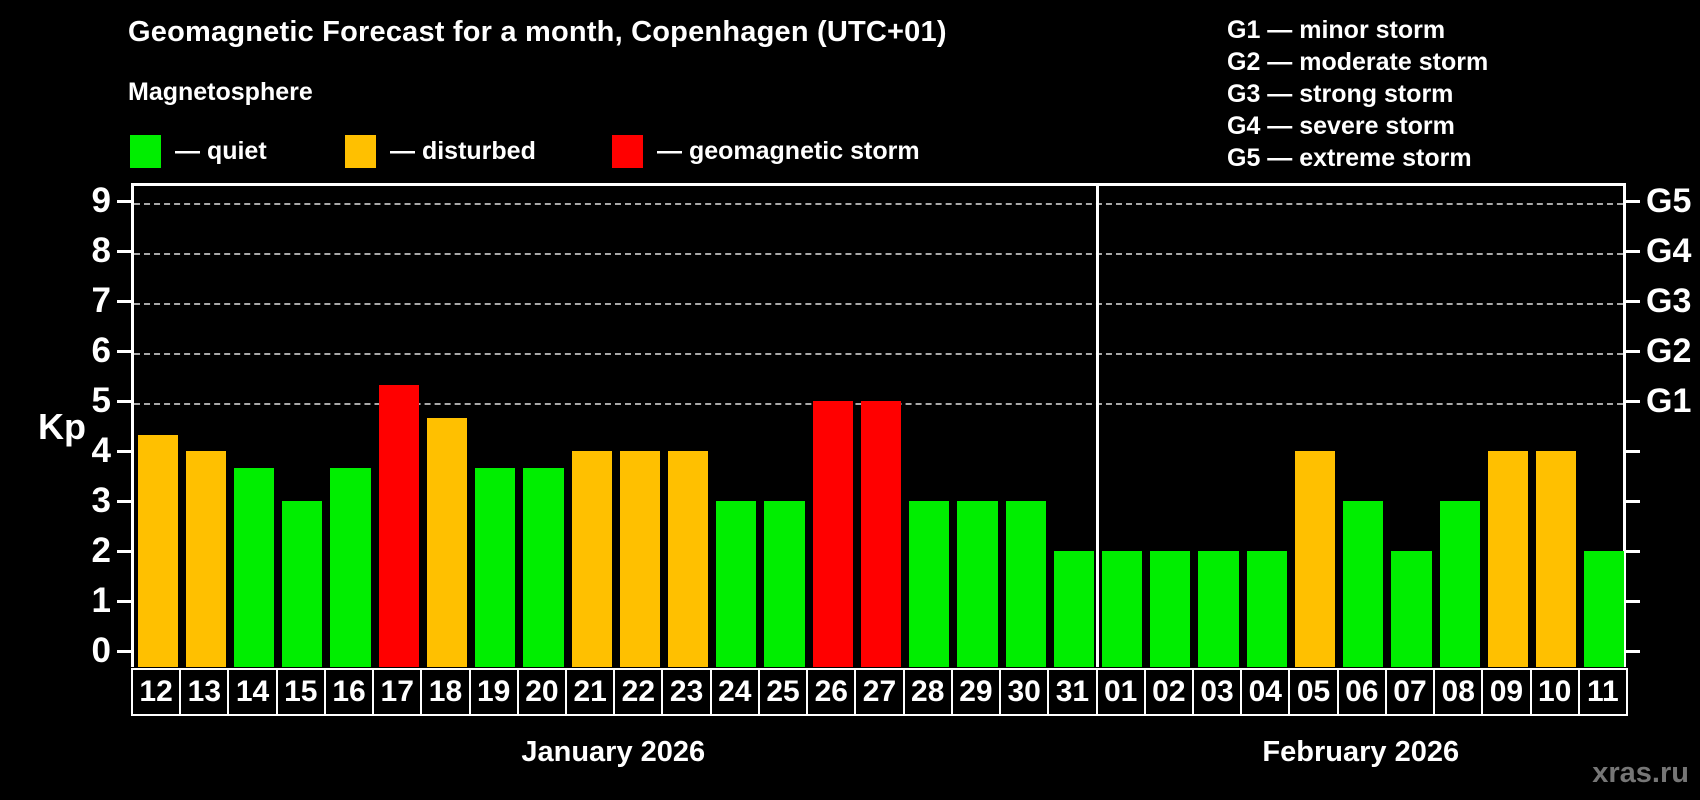 This screenshot has height=800, width=1700. I want to click on month-label-1: January 2026, so click(613, 752).